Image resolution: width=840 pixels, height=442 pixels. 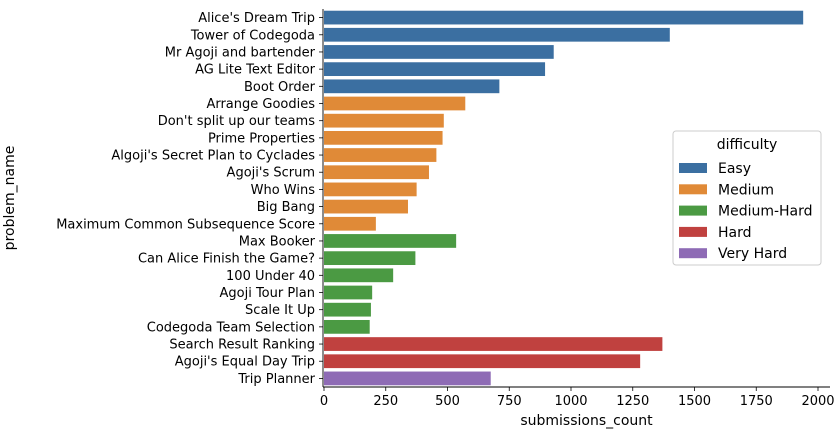 What do you see at coordinates (286, 207) in the screenshot?
I see `y-tick-label: Big Bang` at bounding box center [286, 207].